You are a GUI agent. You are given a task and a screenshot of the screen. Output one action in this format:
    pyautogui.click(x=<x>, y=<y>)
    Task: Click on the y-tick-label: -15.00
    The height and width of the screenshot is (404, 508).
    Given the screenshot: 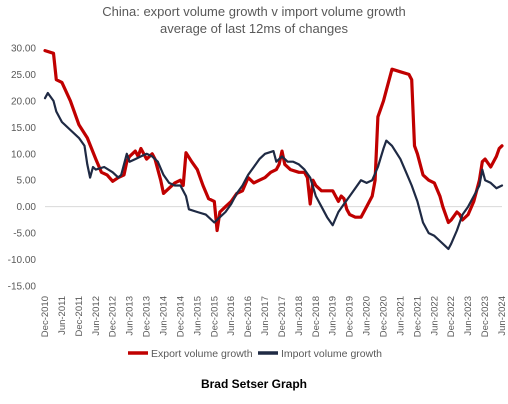 What is the action you would take?
    pyautogui.click(x=22, y=287)
    